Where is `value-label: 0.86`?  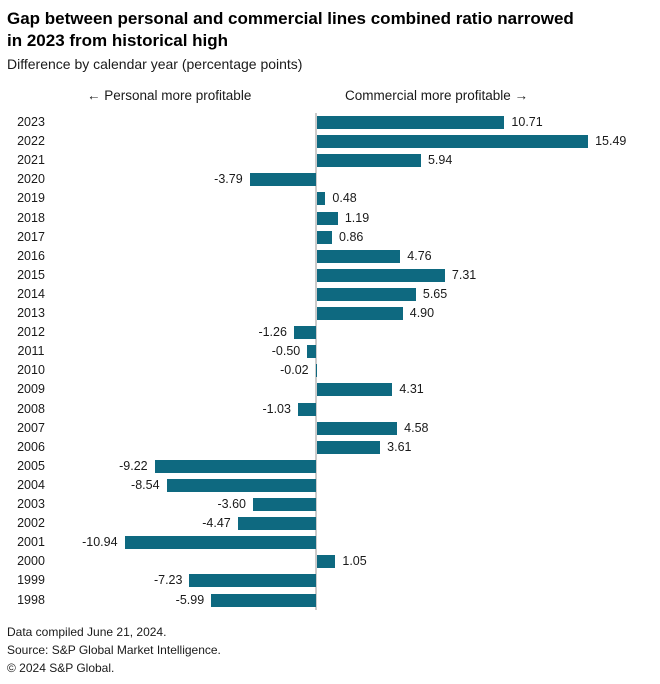
value-label: 0.86 is located at coordinates (351, 236).